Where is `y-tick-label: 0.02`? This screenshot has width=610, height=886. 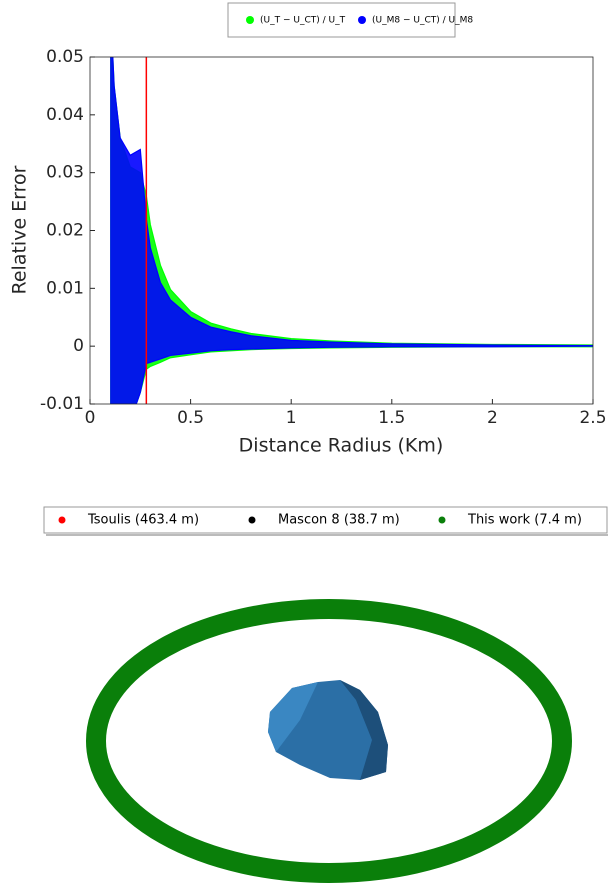
y-tick-label: 0.02 is located at coordinates (65, 231).